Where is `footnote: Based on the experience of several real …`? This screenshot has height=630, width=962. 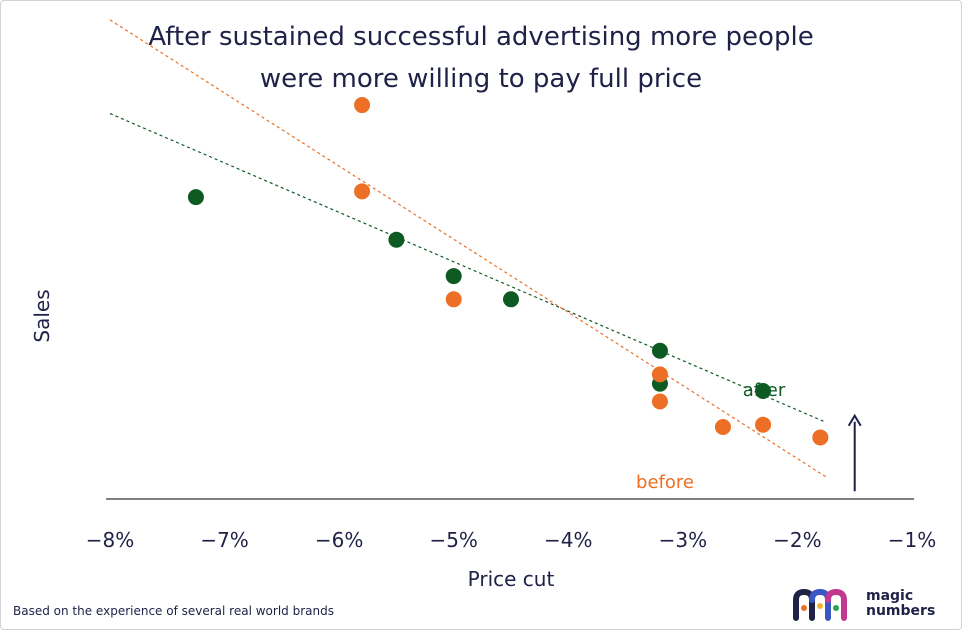 footnote: Based on the experience of several real … is located at coordinates (173, 611).